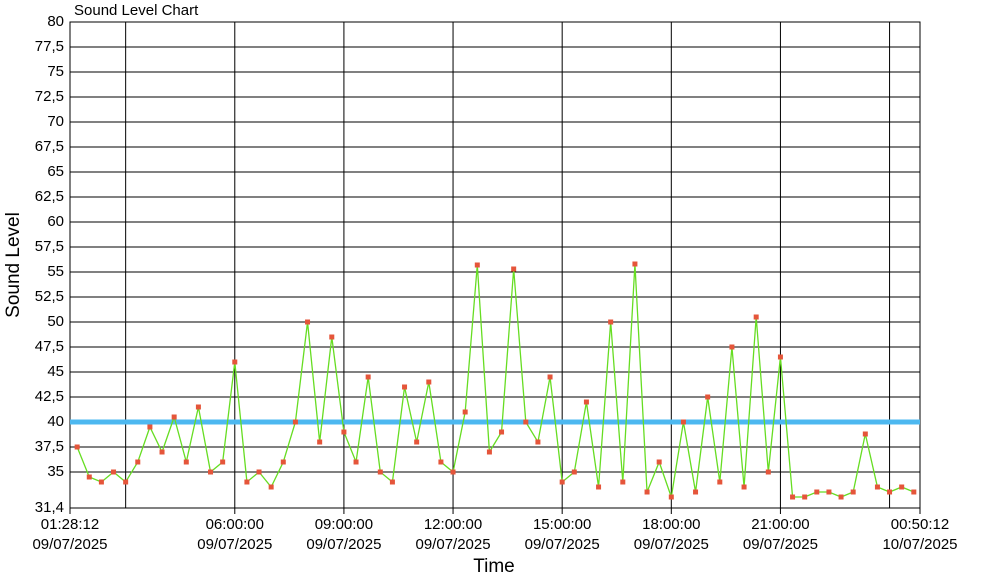 Image resolution: width=990 pixels, height=588 pixels. Describe the element at coordinates (55, 121) in the screenshot. I see `y-tick-label: 70` at that location.